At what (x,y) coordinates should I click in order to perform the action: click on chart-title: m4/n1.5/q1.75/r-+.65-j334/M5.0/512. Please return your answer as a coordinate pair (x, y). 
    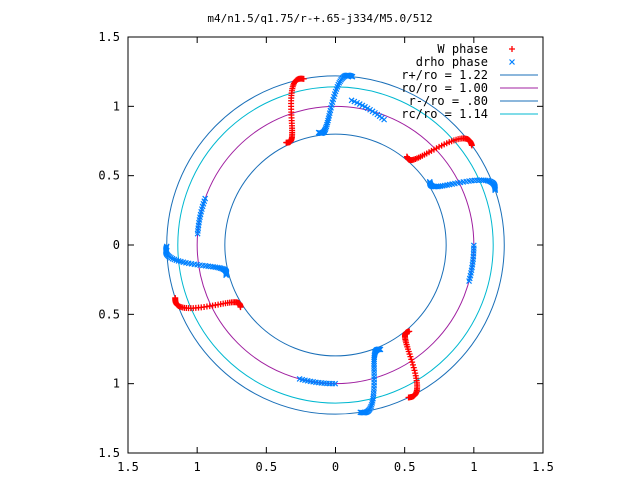
    Looking at the image, I should click on (319, 18).